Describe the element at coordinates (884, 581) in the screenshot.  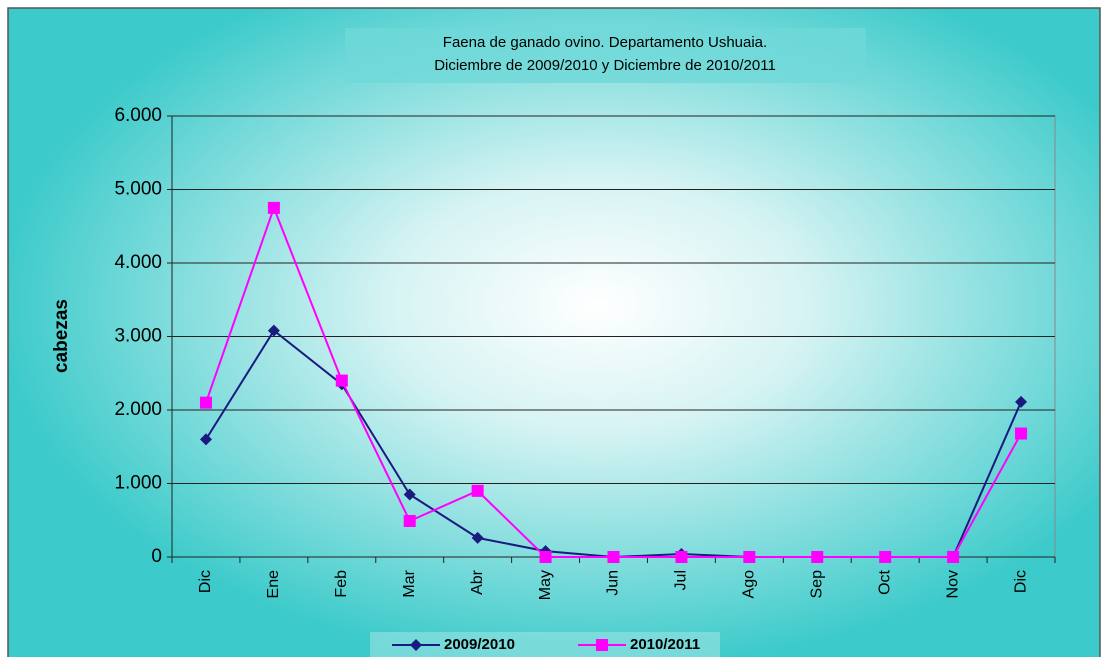
I see `x-tick-label: Oct` at that location.